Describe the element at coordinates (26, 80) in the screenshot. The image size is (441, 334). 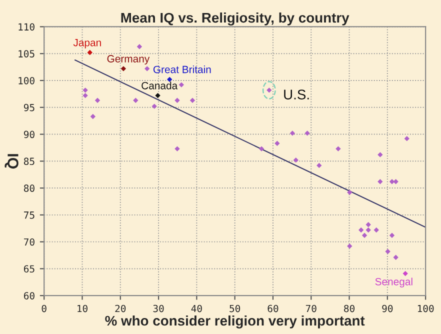
I see `y-tick-label: 100` at that location.